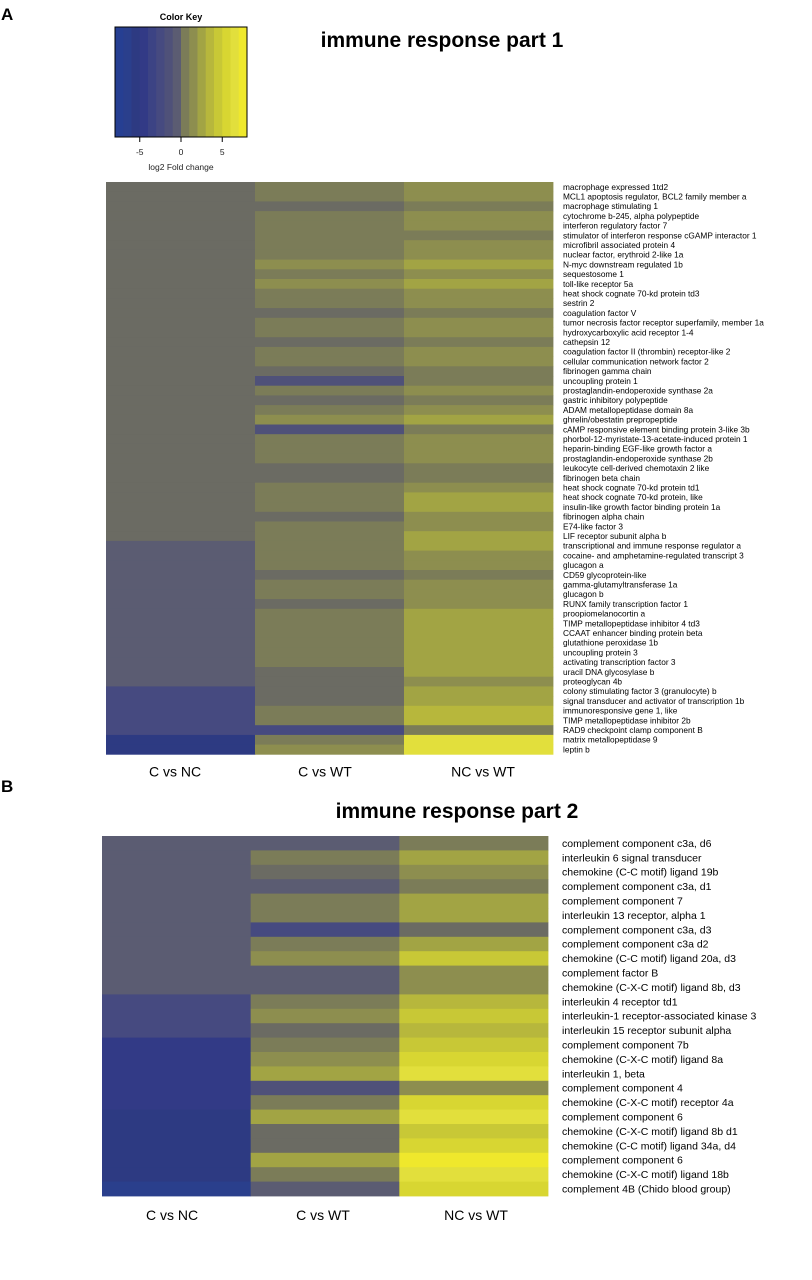 The width and height of the screenshot is (812, 1280). I want to click on row-label: chemokine (C-X-C motif) receptor 4a, so click(648, 1103).